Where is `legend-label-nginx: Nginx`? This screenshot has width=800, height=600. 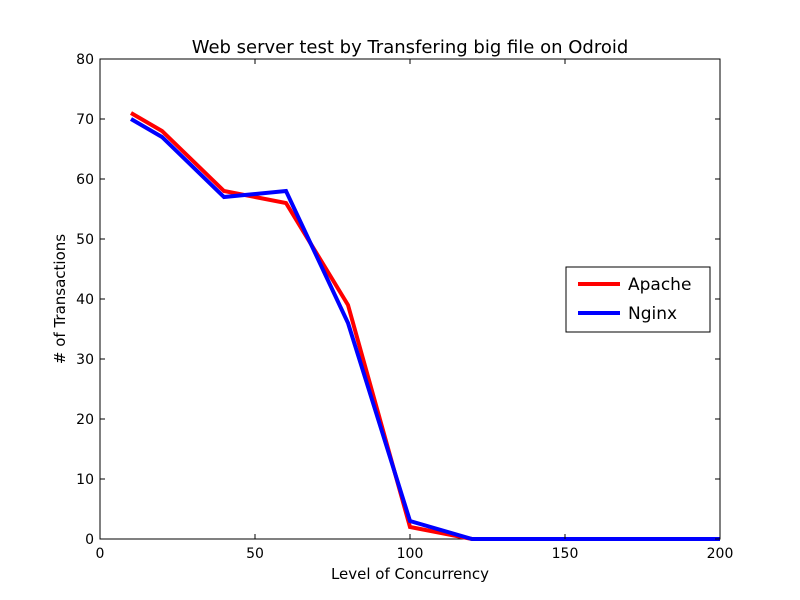 legend-label-nginx: Nginx is located at coordinates (652, 314).